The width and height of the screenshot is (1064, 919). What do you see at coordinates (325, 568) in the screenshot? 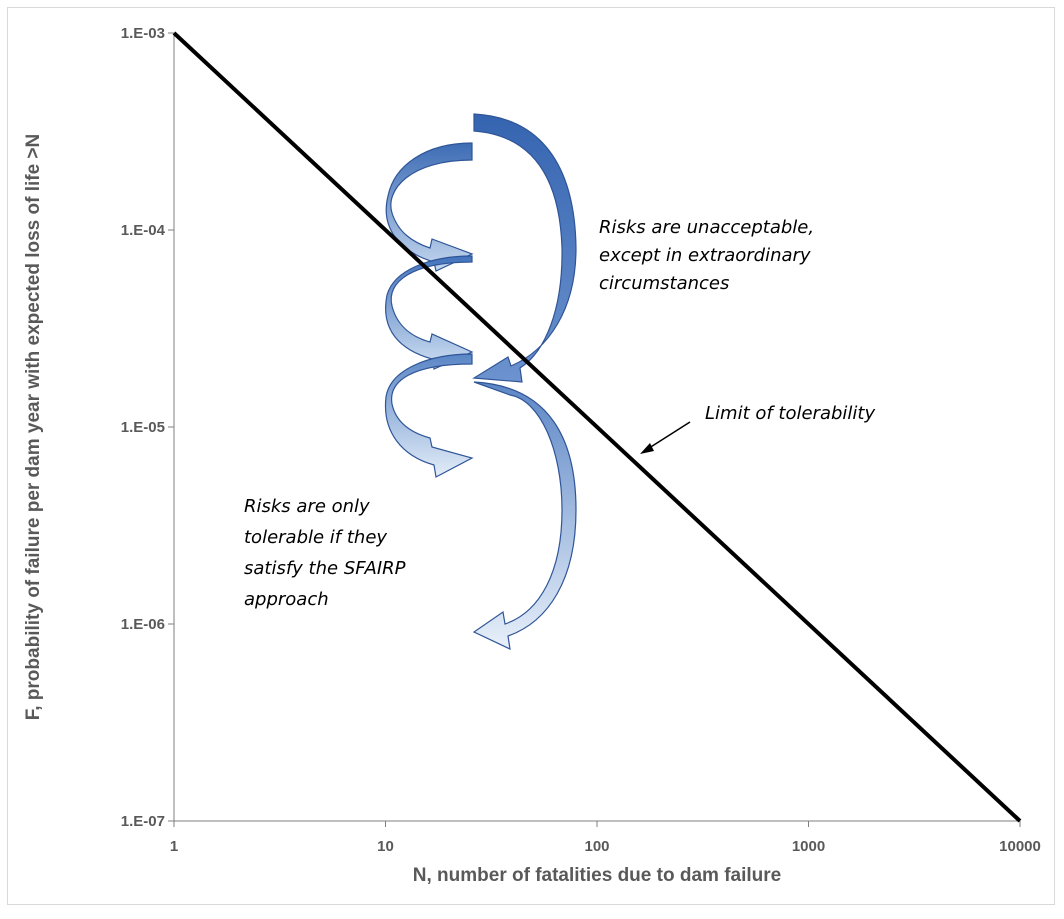
I see `annotation-line: satisfy the SFAIRP` at bounding box center [325, 568].